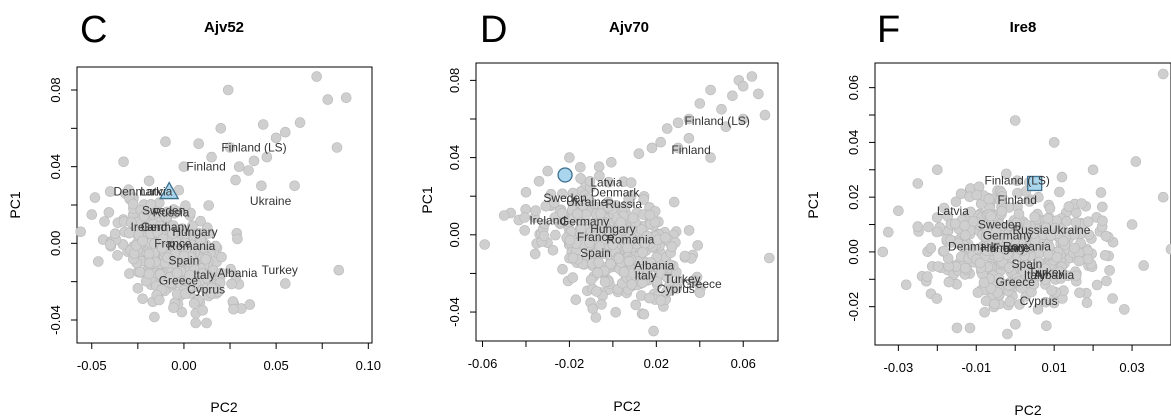 The image size is (1171, 419). Describe the element at coordinates (1012, 248) in the screenshot. I see `country-label: France` at that location.